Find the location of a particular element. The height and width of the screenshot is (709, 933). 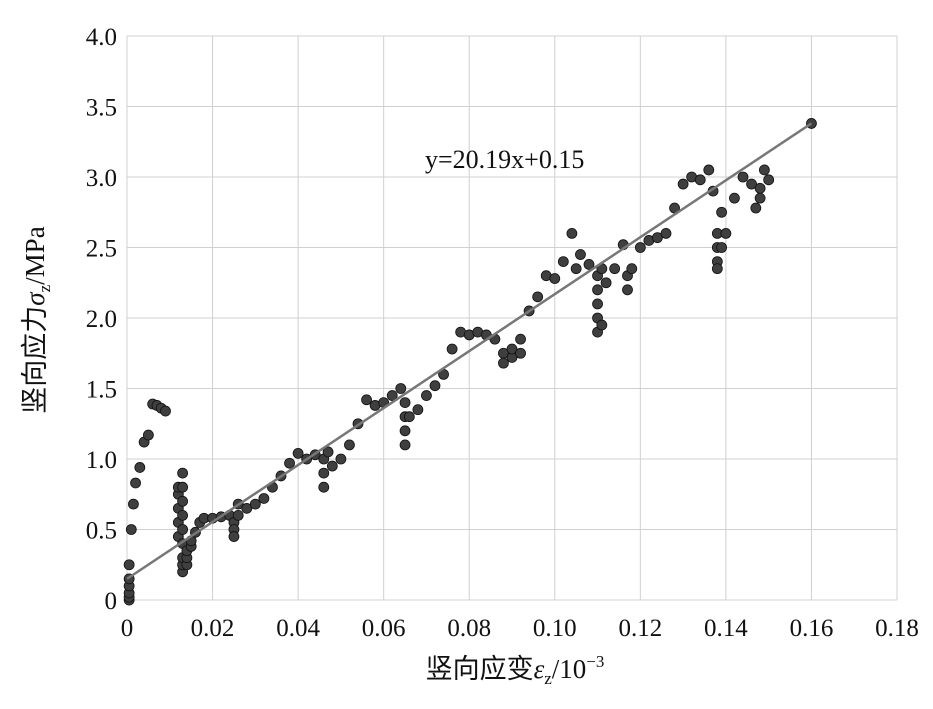

y-tick-label: 1.5 is located at coordinates (101, 390).